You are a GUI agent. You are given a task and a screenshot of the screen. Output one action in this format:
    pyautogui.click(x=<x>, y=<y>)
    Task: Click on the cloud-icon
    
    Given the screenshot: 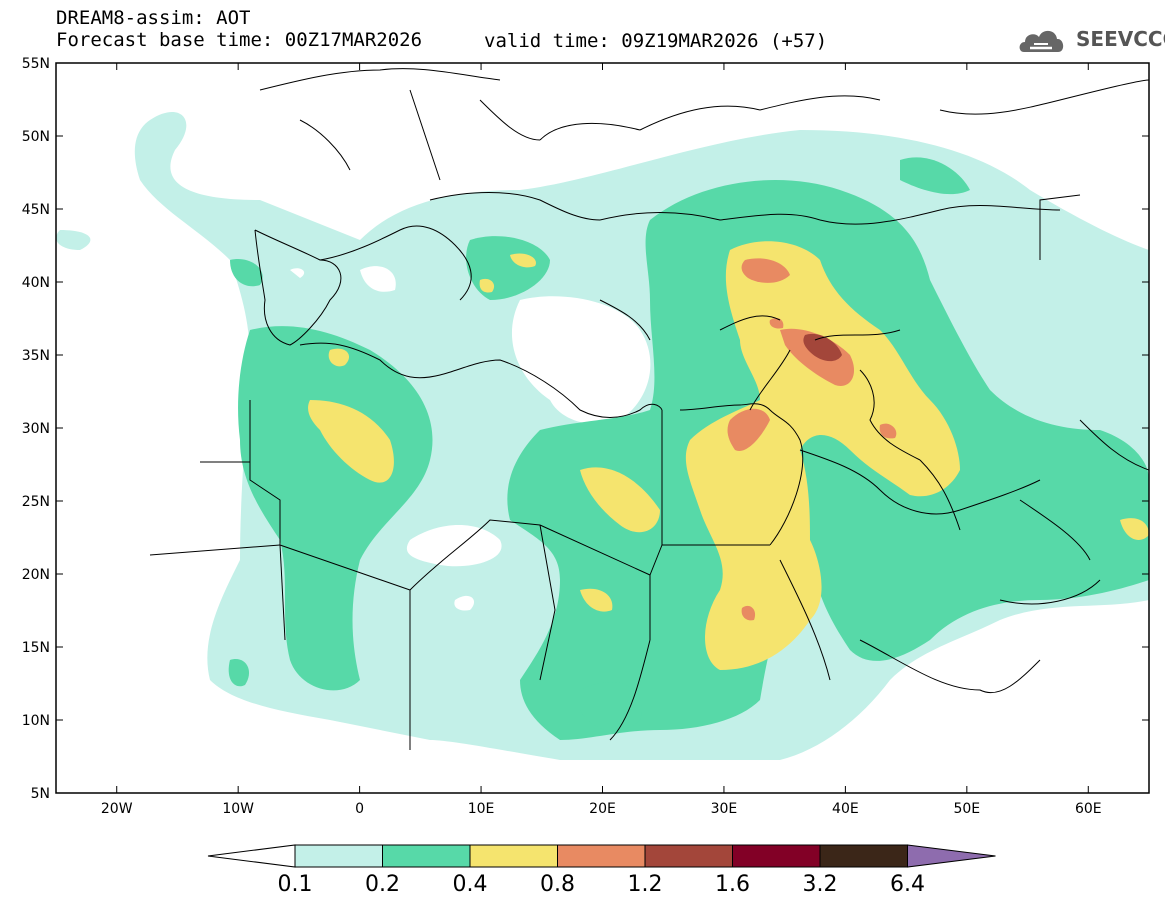 What is the action you would take?
    pyautogui.click(x=1041, y=41)
    